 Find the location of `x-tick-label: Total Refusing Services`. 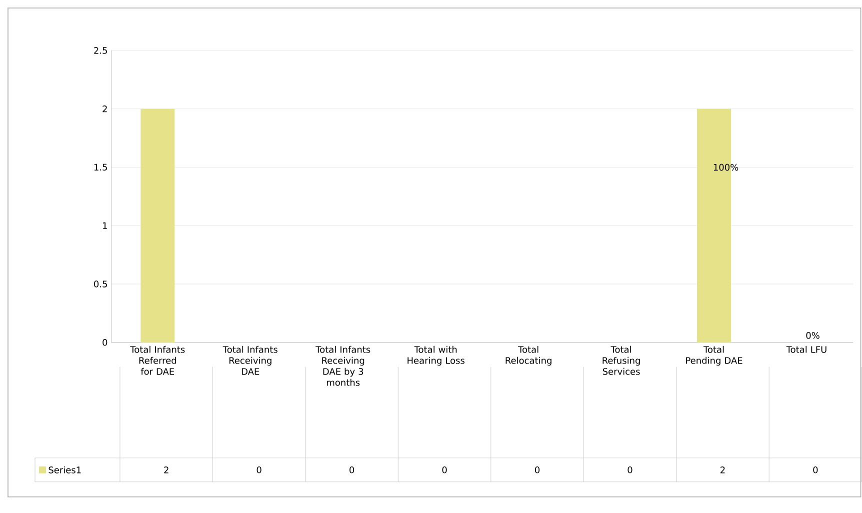

x-tick-label: Total Refusing Services is located at coordinates (621, 360).